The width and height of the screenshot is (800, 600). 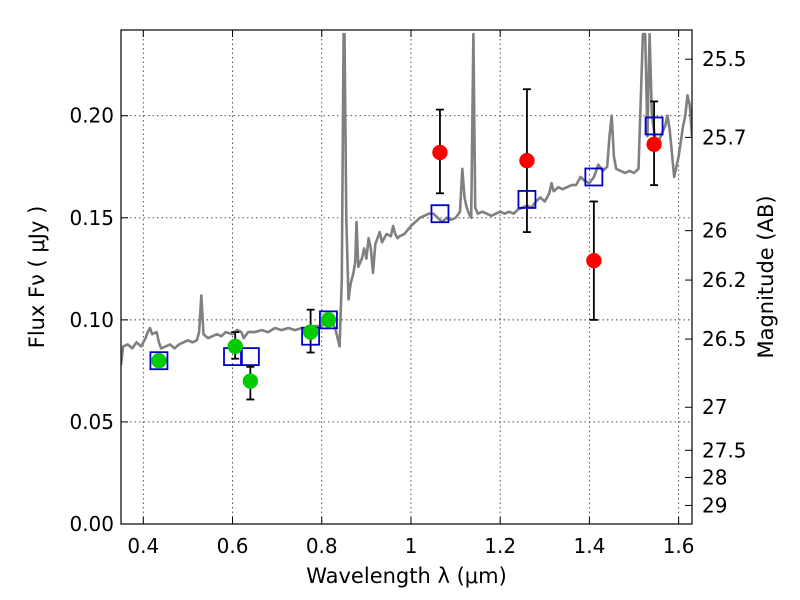 I want to click on y-axis-label: Flux Fν ( μJy ), so click(x=37, y=277).